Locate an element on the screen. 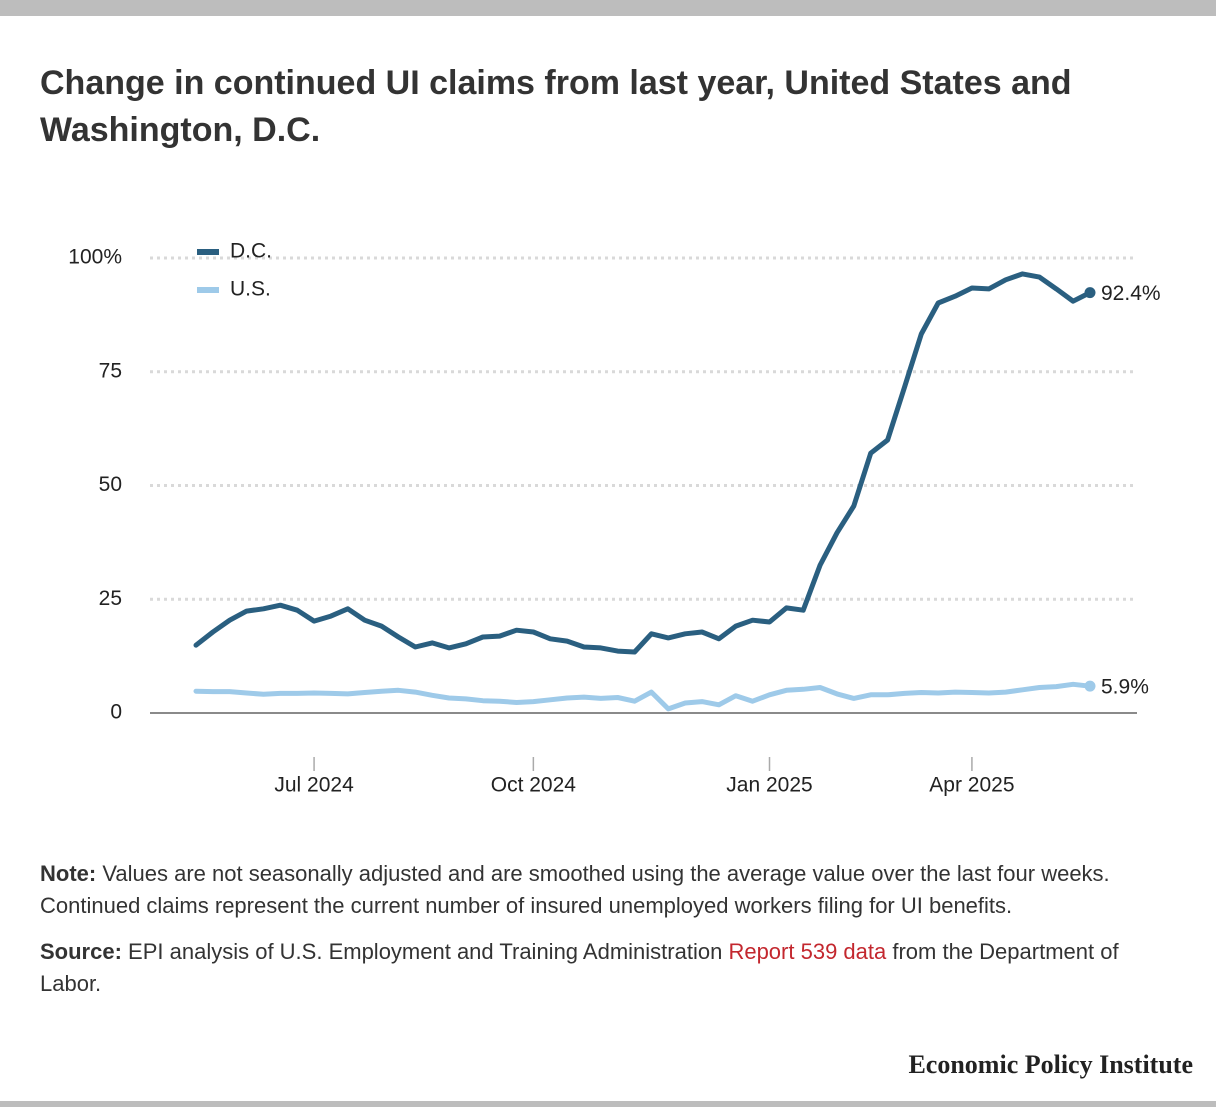 The height and width of the screenshot is (1107, 1216). series-line is located at coordinates (643, 696).